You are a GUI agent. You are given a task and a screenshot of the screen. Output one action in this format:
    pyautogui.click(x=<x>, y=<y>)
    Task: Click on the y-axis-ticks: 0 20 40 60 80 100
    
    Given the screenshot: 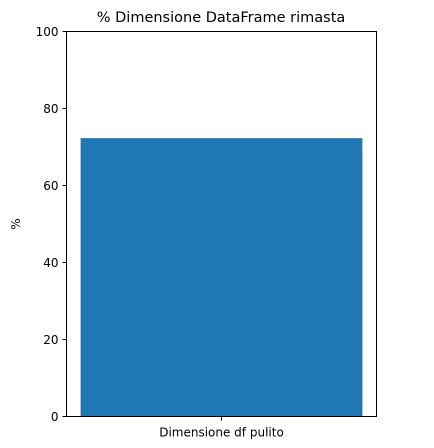 What is the action you would take?
    pyautogui.click(x=51, y=224)
    